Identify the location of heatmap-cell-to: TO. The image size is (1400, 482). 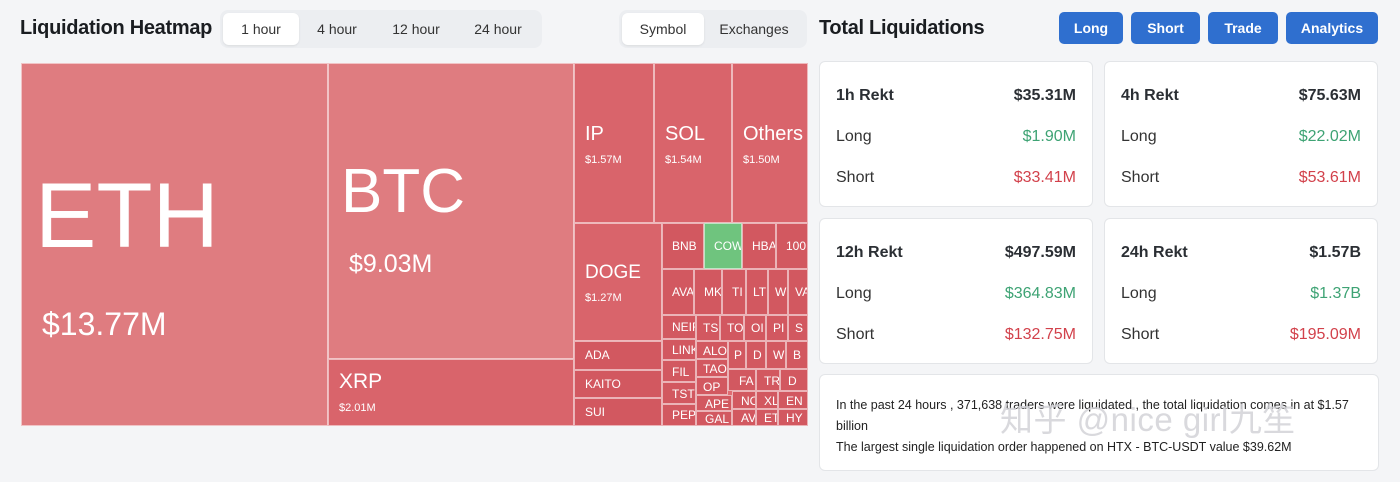
(732, 328).